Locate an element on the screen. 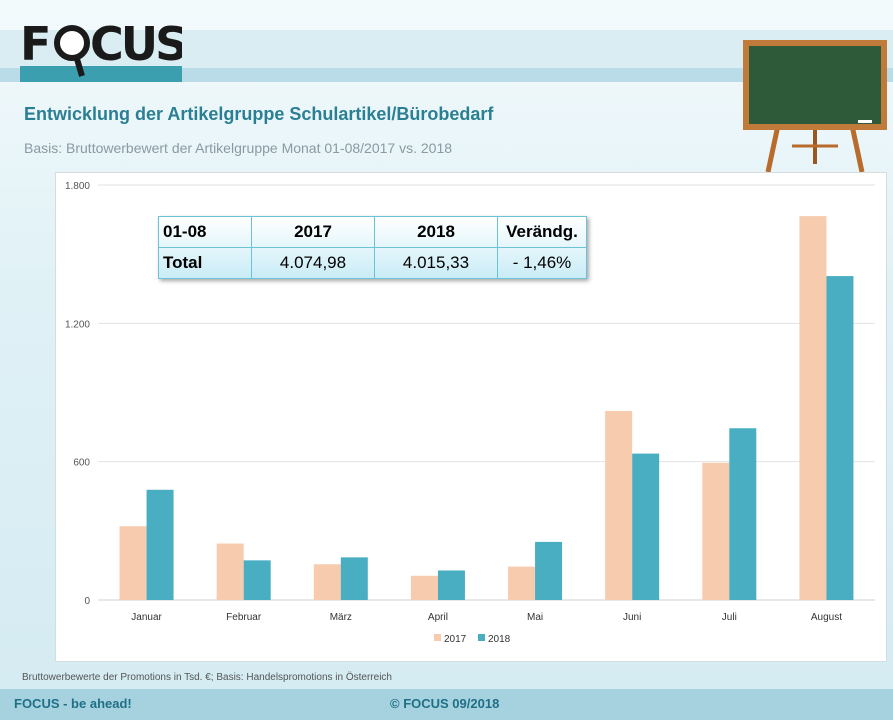 The width and height of the screenshot is (893, 720). legend-label: 2018 is located at coordinates (499, 639).